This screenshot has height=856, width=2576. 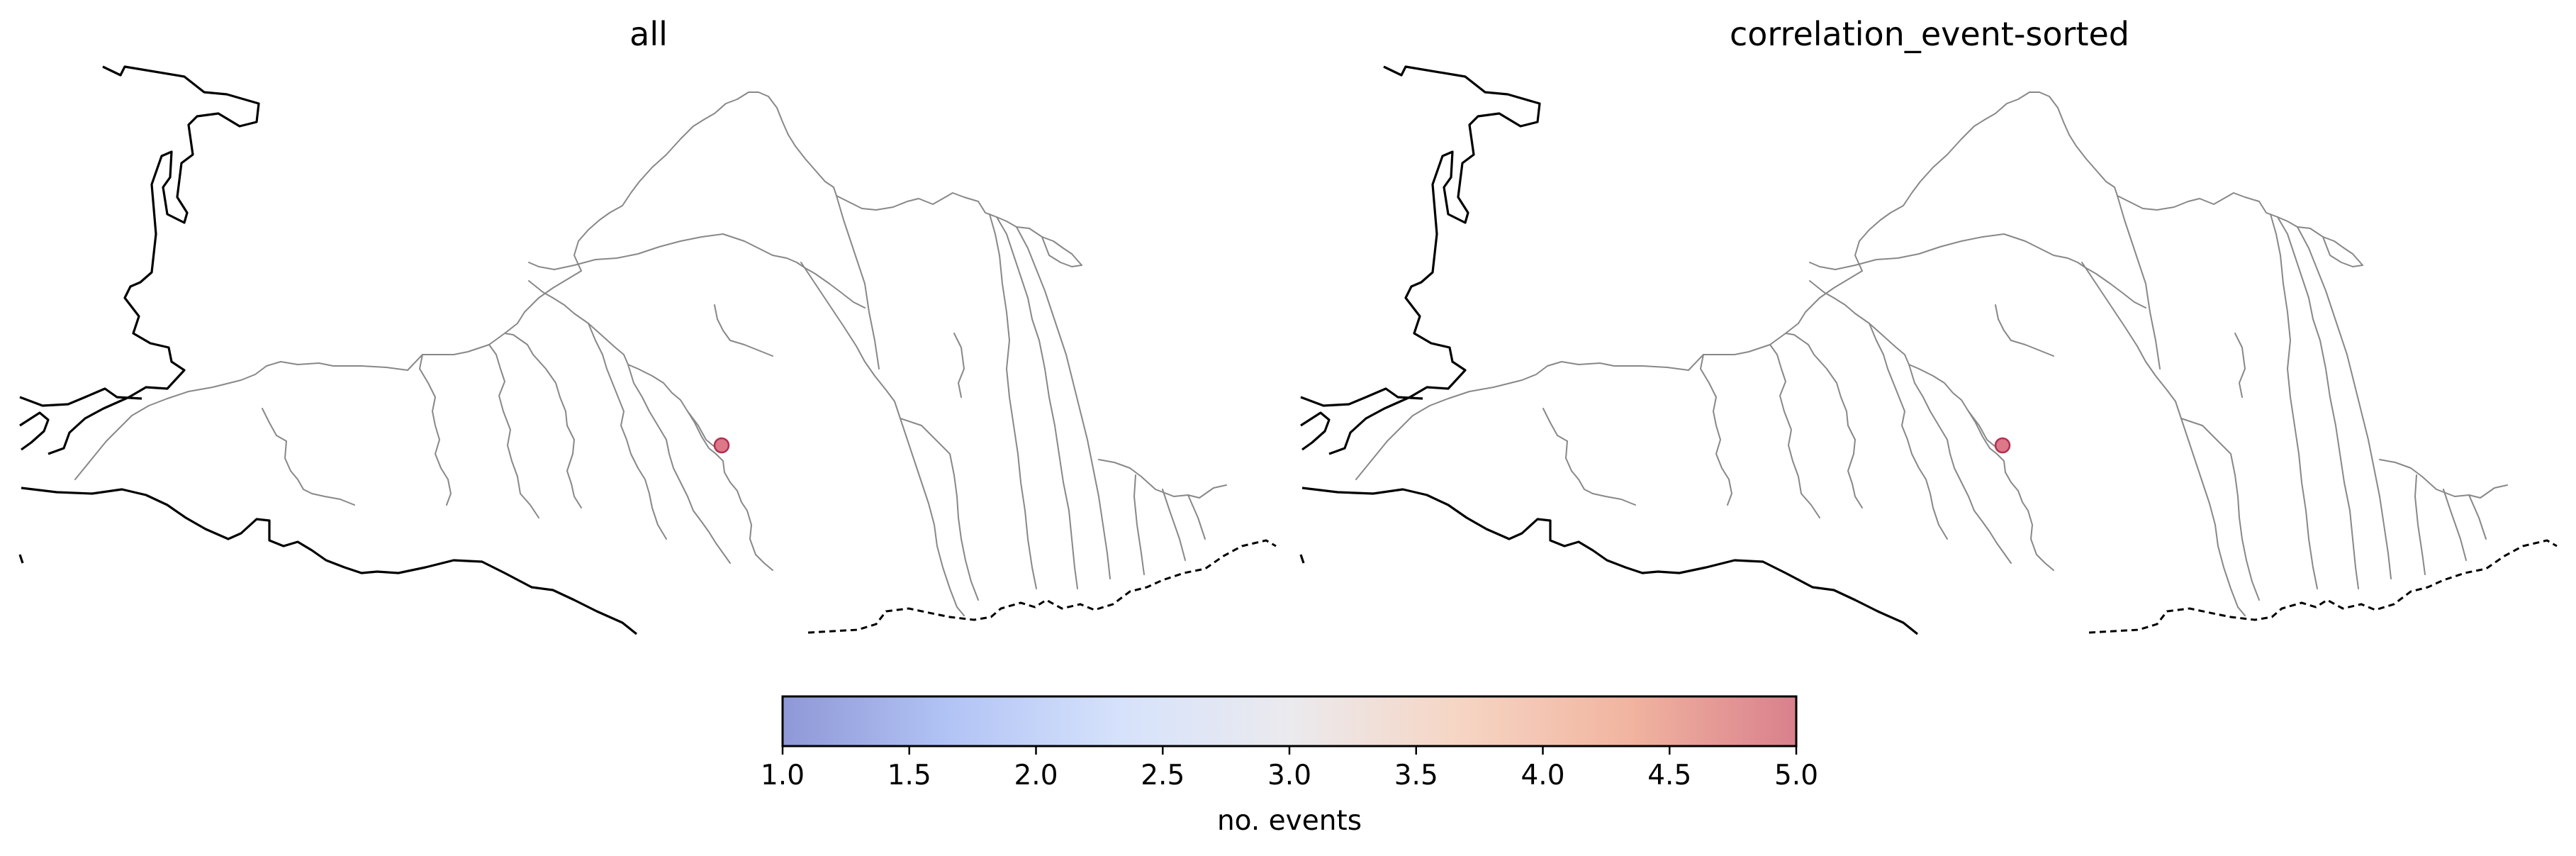 What do you see at coordinates (1289, 775) in the screenshot?
I see `colorbar-tick-label: 3.0` at bounding box center [1289, 775].